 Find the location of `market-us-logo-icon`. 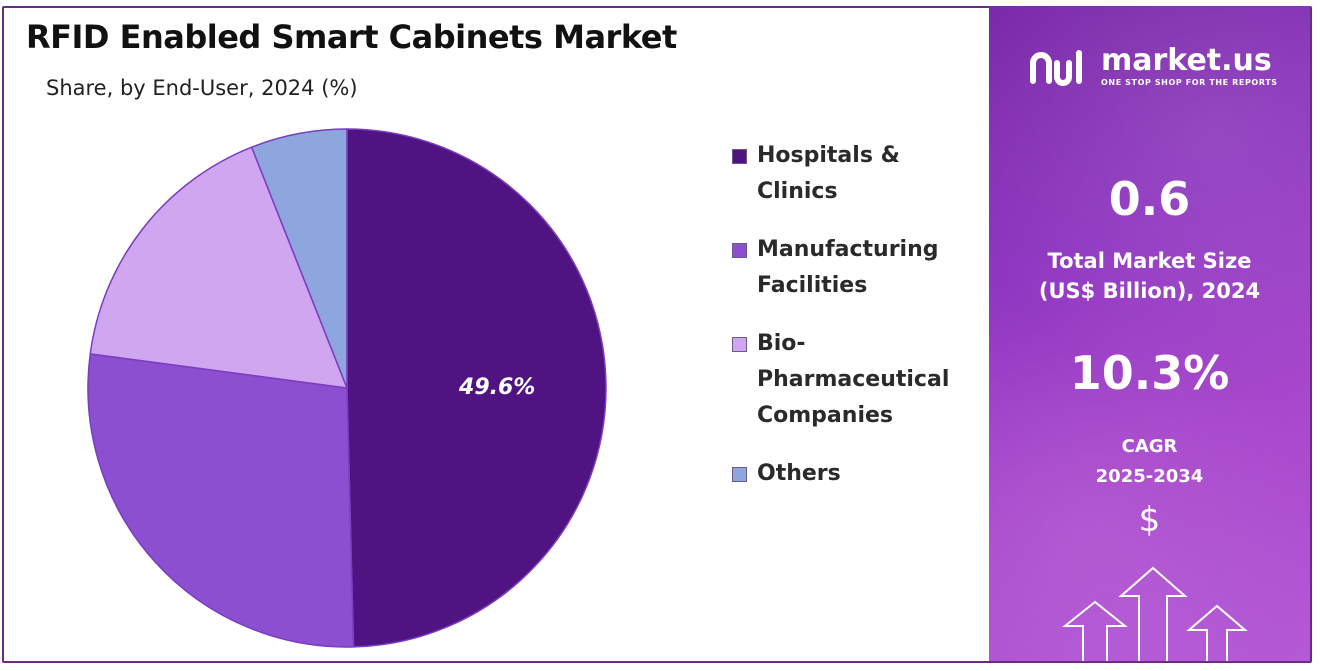

market-us-logo-icon is located at coordinates (1056, 67).